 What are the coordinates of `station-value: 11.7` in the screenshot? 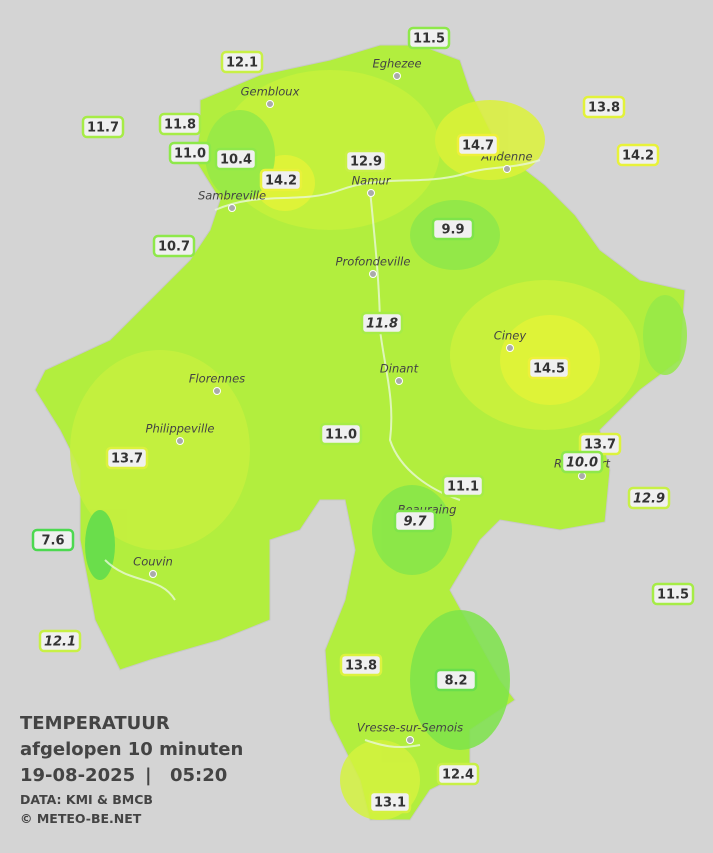 It's located at (103, 128).